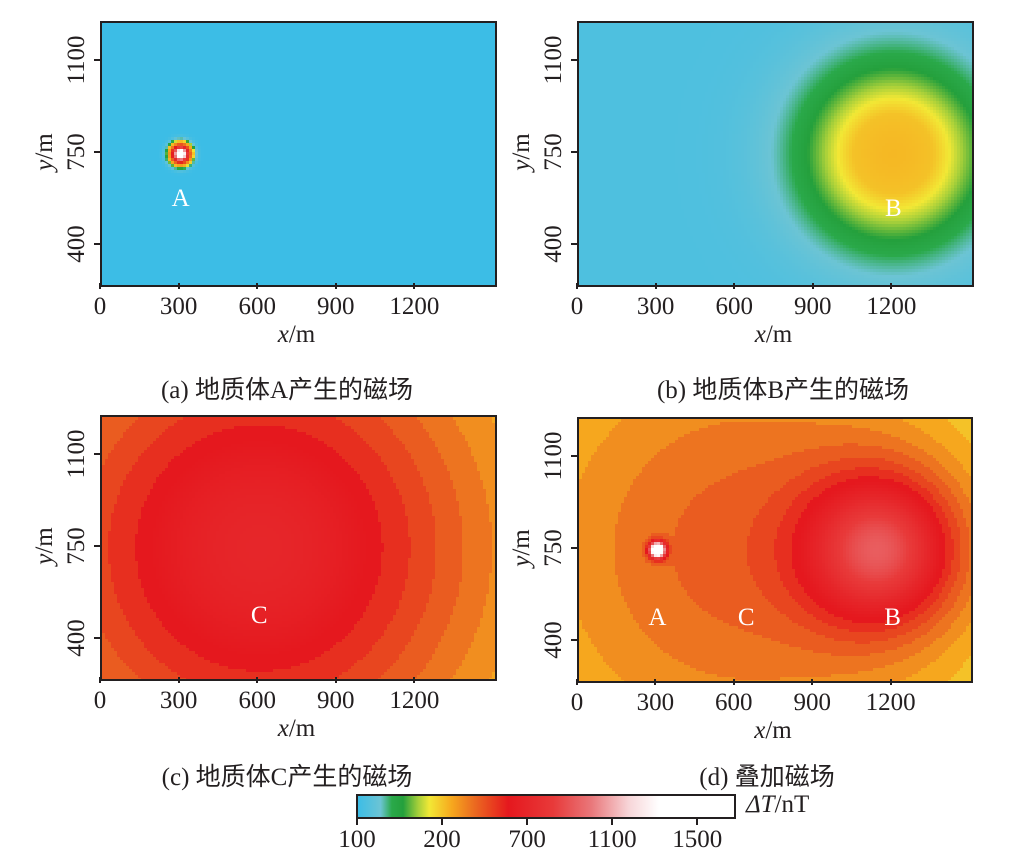 The width and height of the screenshot is (1013, 865). Describe the element at coordinates (783, 388) in the screenshot. I see `caption-b: (b) 地质体B产生的磁场` at that location.